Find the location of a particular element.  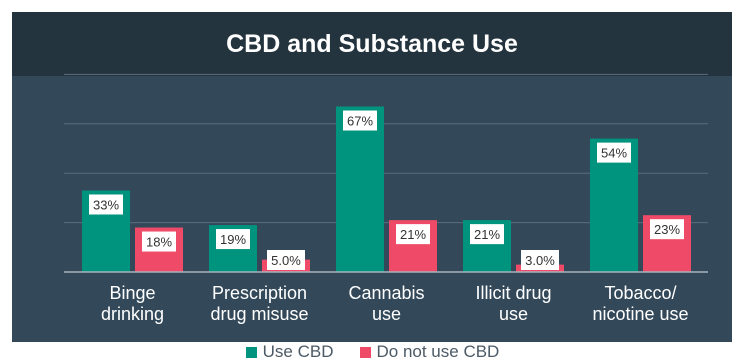

data-label-use-cbd-1: 19% is located at coordinates (233, 239).